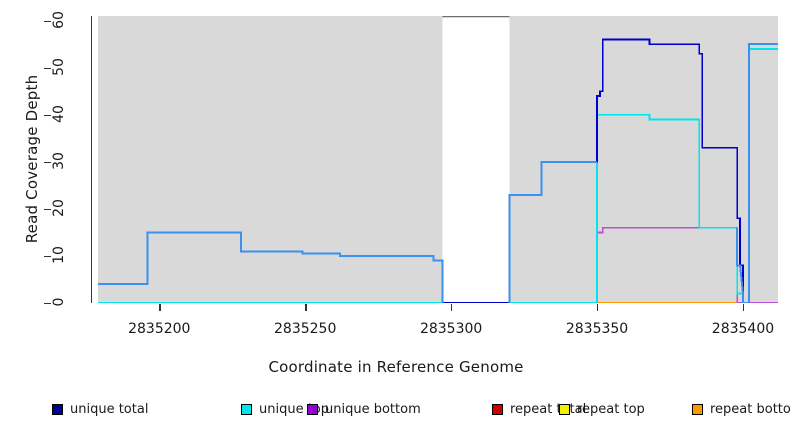 The height and width of the screenshot is (432, 792). I want to click on legend-item-unique-total: unique total, so click(100, 409).